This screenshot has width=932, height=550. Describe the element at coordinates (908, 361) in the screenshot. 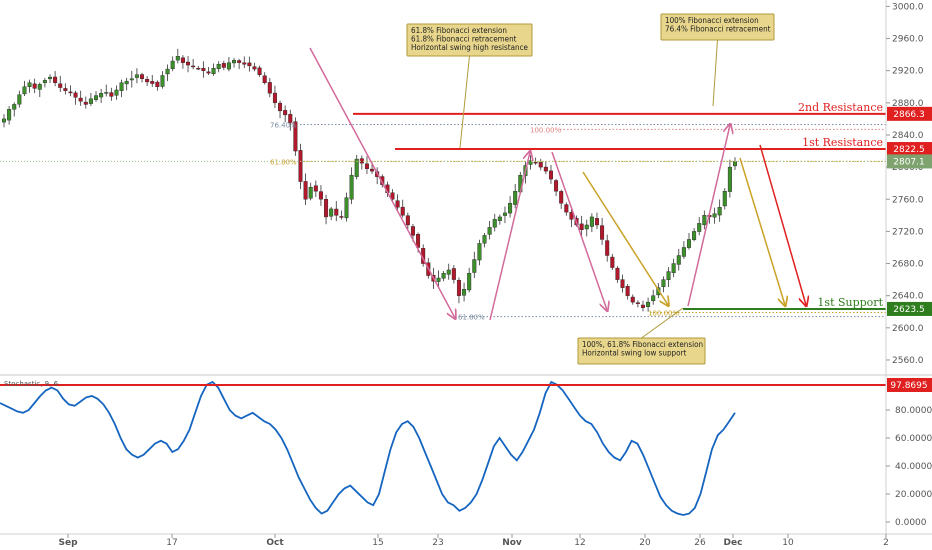

I see `price-tick-label: 2560.0` at that location.